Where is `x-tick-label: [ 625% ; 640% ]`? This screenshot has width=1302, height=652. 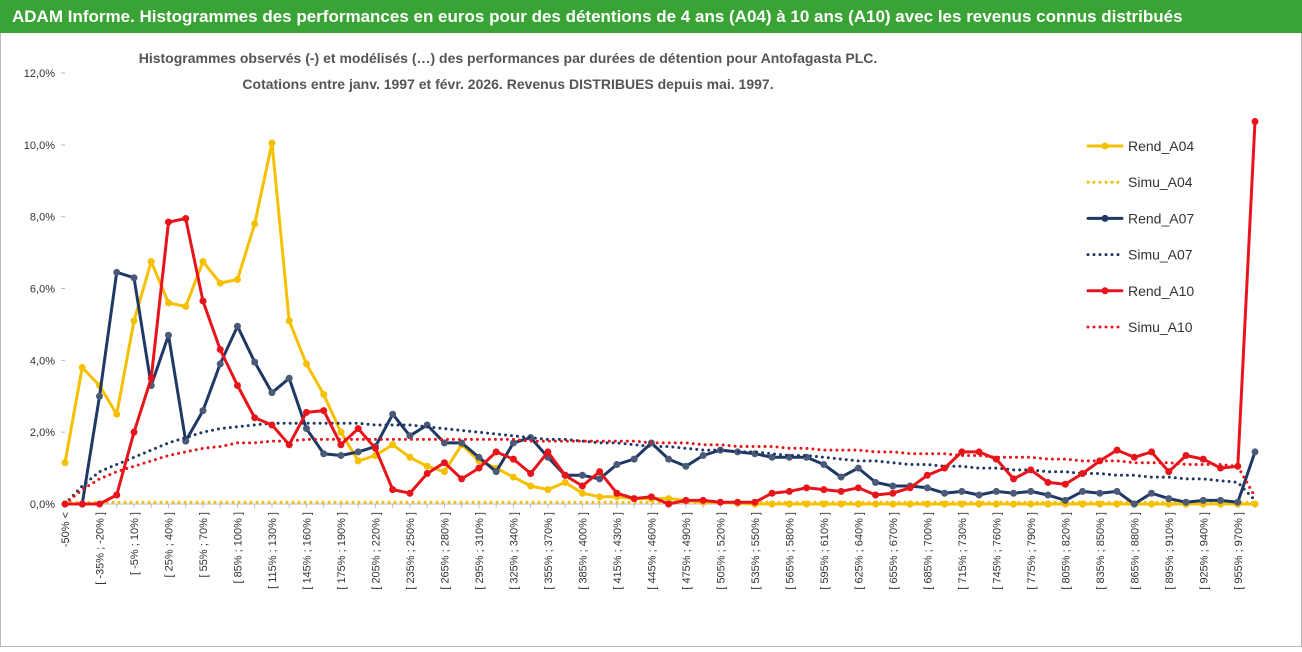
x-tick-label: [ 625% ; 640% ] is located at coordinates (859, 551).